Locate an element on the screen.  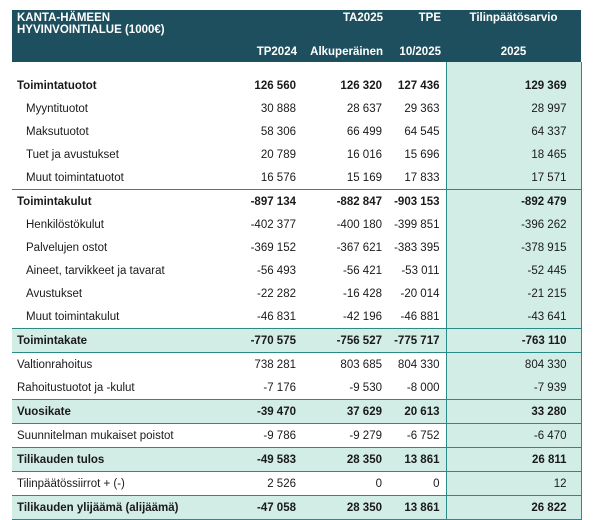
value-tp2024: -47 058 is located at coordinates (259, 507).